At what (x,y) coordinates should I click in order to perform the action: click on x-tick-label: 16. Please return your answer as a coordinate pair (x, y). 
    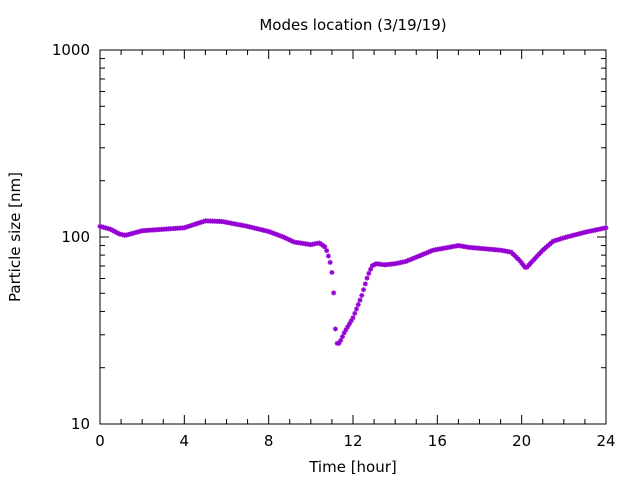
    Looking at the image, I should click on (437, 441).